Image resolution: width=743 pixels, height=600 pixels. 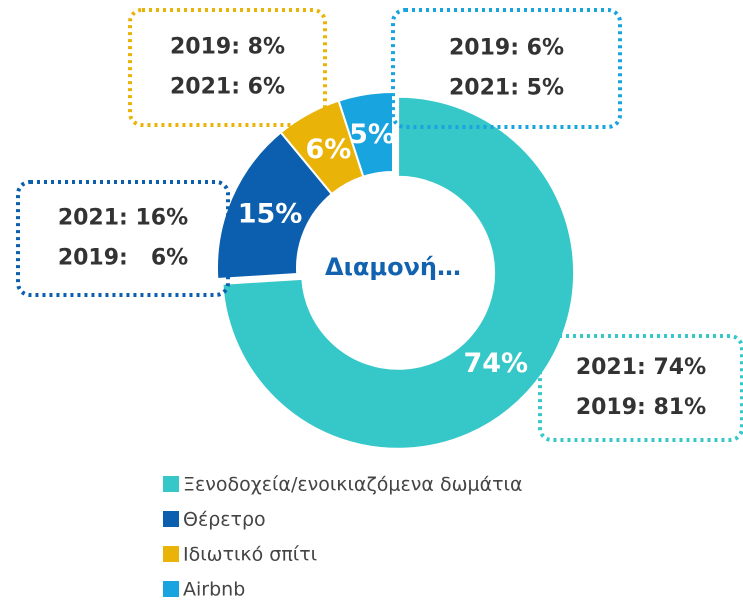 I want to click on slice-label: 5%, so click(x=372, y=134).